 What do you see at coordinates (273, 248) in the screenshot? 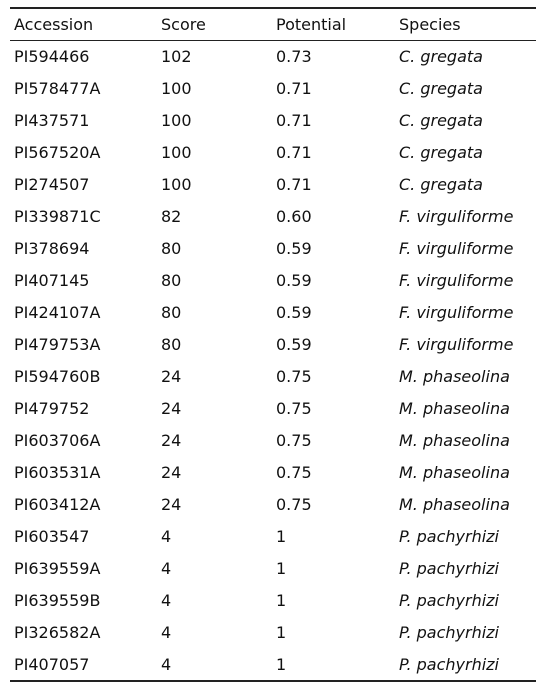
I see `table-row: PI378694 80 0.59 F. virguliforme` at bounding box center [273, 248].